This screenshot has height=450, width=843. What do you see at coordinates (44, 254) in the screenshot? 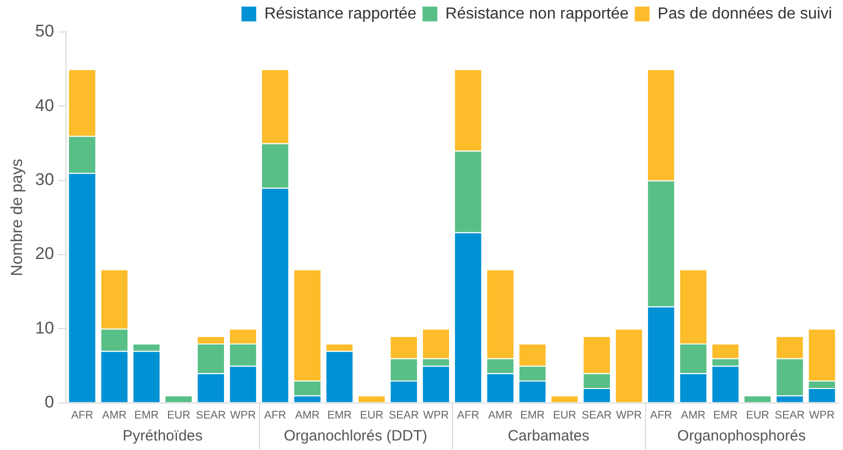
I see `y-tick-label: 20` at bounding box center [44, 254].